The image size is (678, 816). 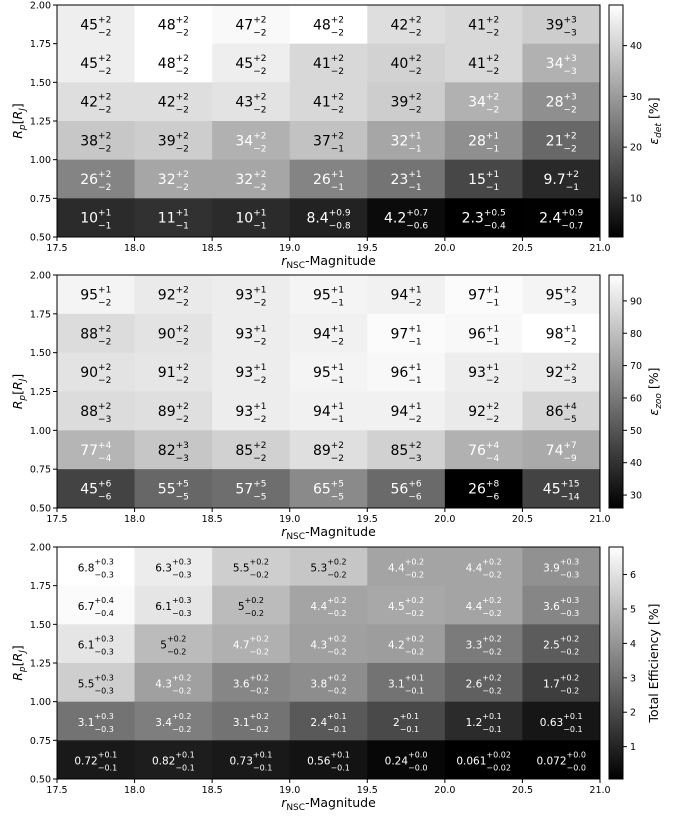 What do you see at coordinates (484, 646) in the screenshot?
I see `cell-label: 3.3+0.2 −0.2` at bounding box center [484, 646].